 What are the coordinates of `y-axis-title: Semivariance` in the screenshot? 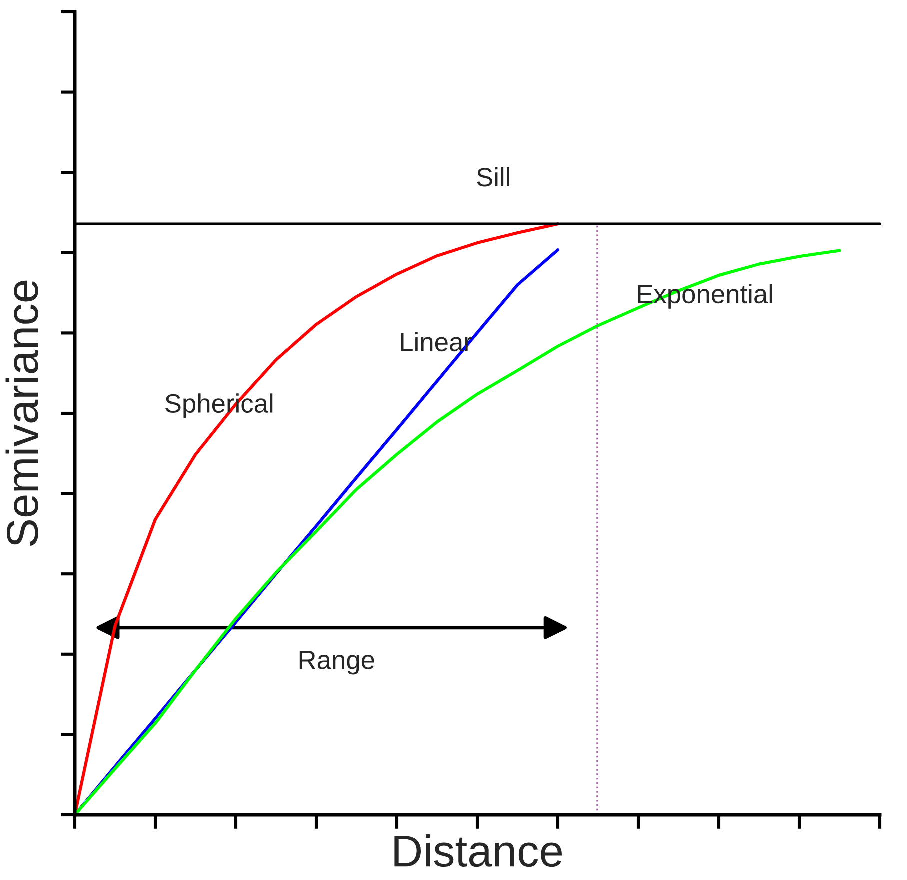 It's located at (22, 413).